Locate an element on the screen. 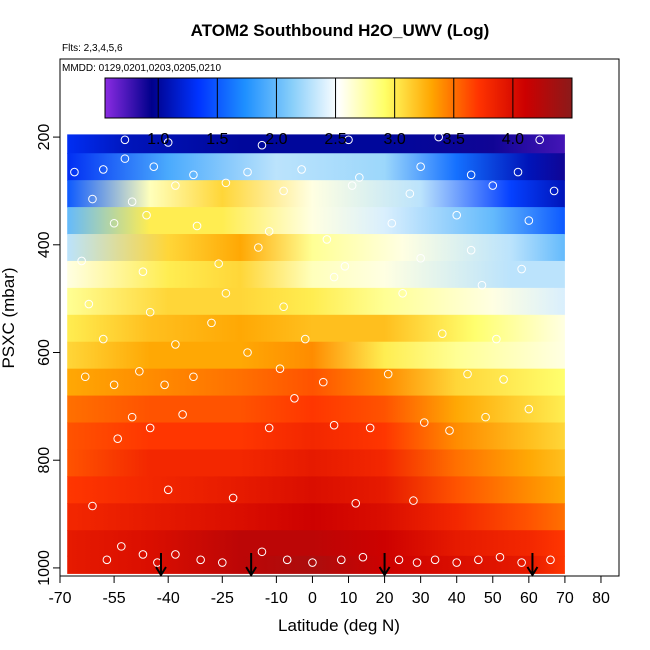  chart-title: ATOM2 Southbound H2O_UWV (Log) is located at coordinates (340, 30).